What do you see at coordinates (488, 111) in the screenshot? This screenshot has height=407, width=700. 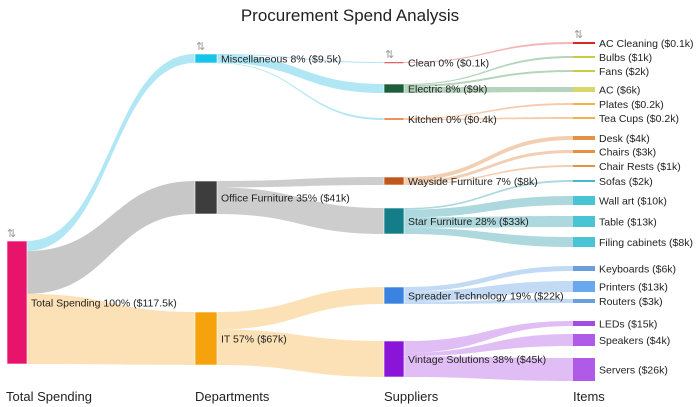 I see `link-kitchen-plates` at bounding box center [488, 111].